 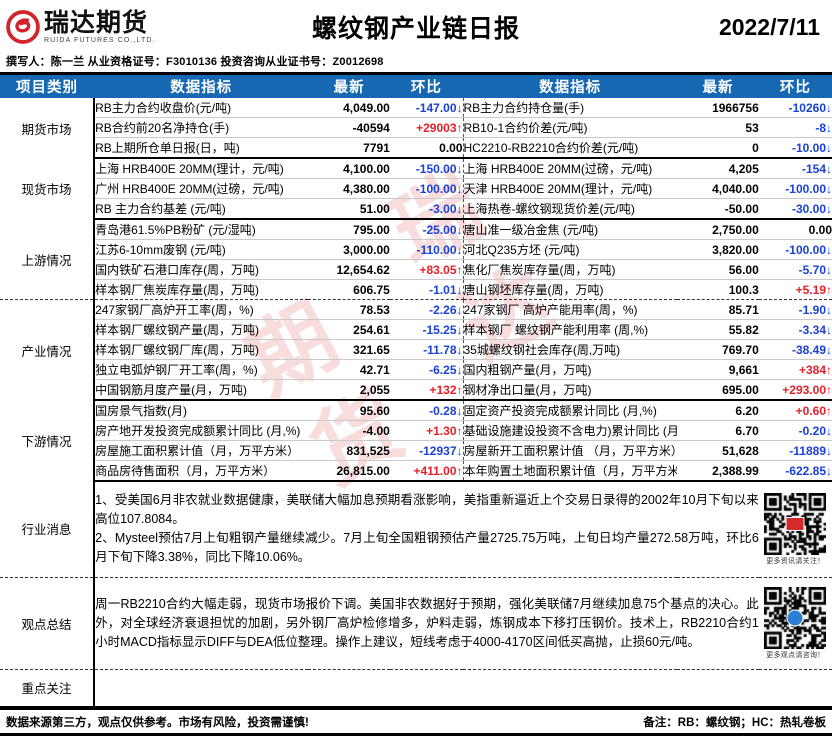 I want to click on indicator-value-left: -4.00, so click(x=349, y=430).